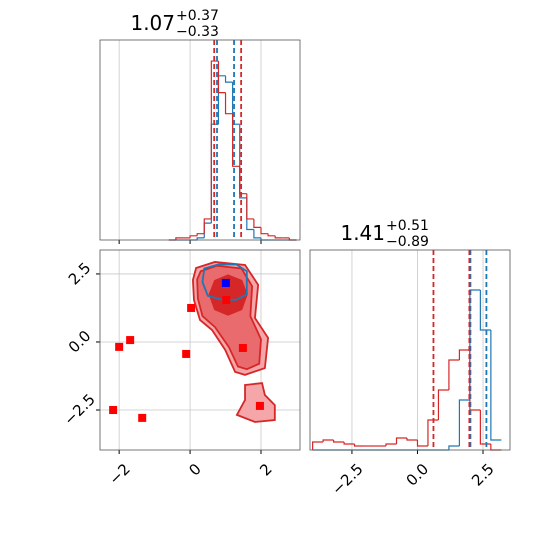 The width and height of the screenshot is (550, 554). Describe the element at coordinates (483, 475) in the screenshot. I see `x-tick-label: 2.5` at that location.